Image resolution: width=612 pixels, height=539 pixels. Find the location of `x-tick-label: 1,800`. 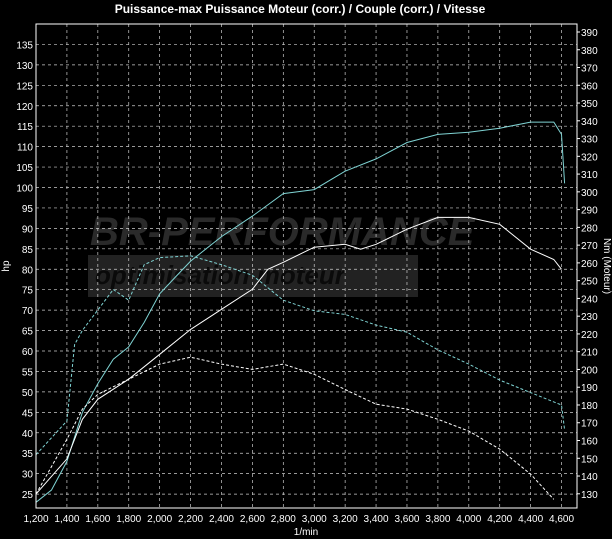

x-tick-label: 1,800 is located at coordinates (128, 519).